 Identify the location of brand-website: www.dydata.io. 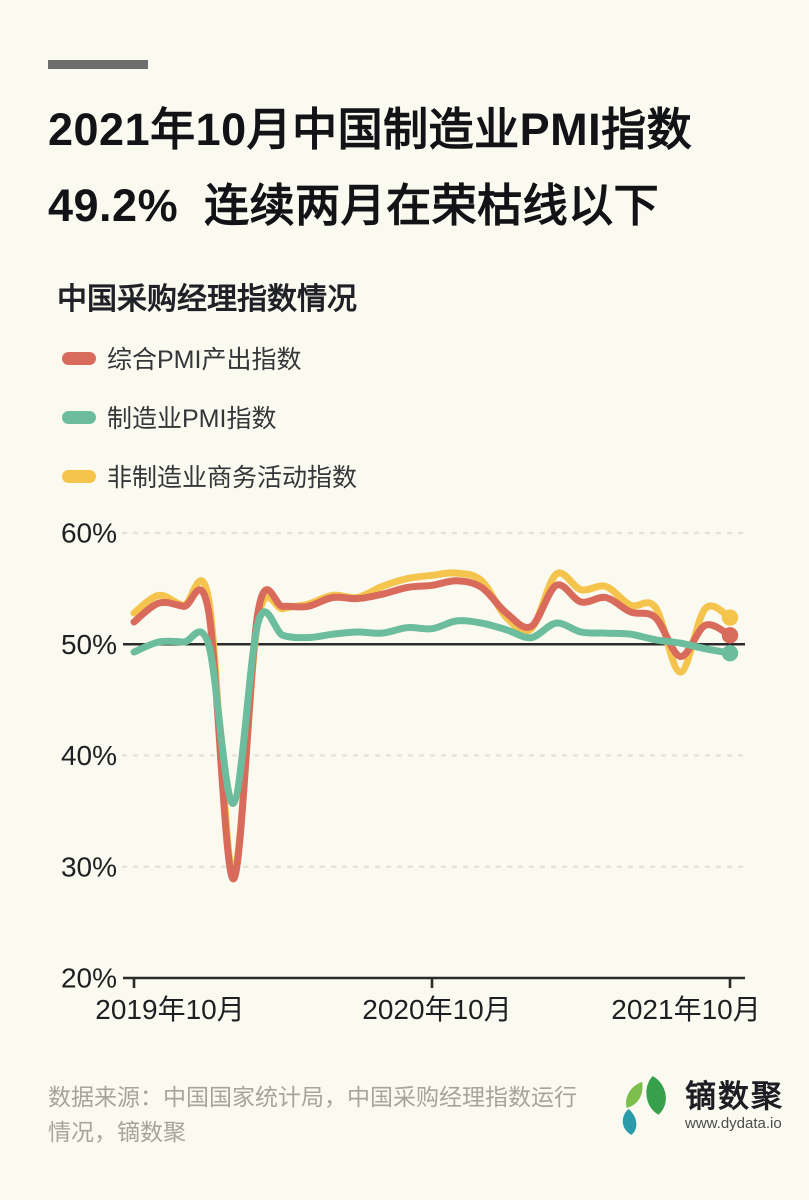
(733, 1123).